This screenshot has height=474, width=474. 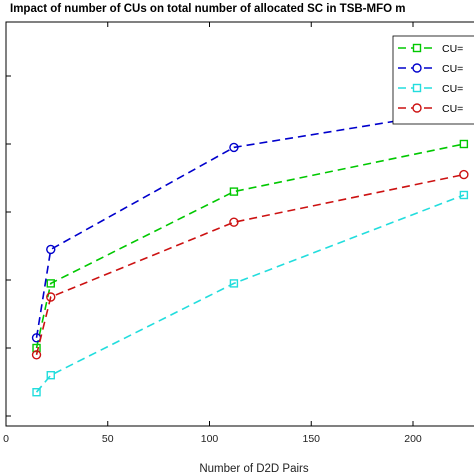 I want to click on legend-box, so click(x=433, y=80).